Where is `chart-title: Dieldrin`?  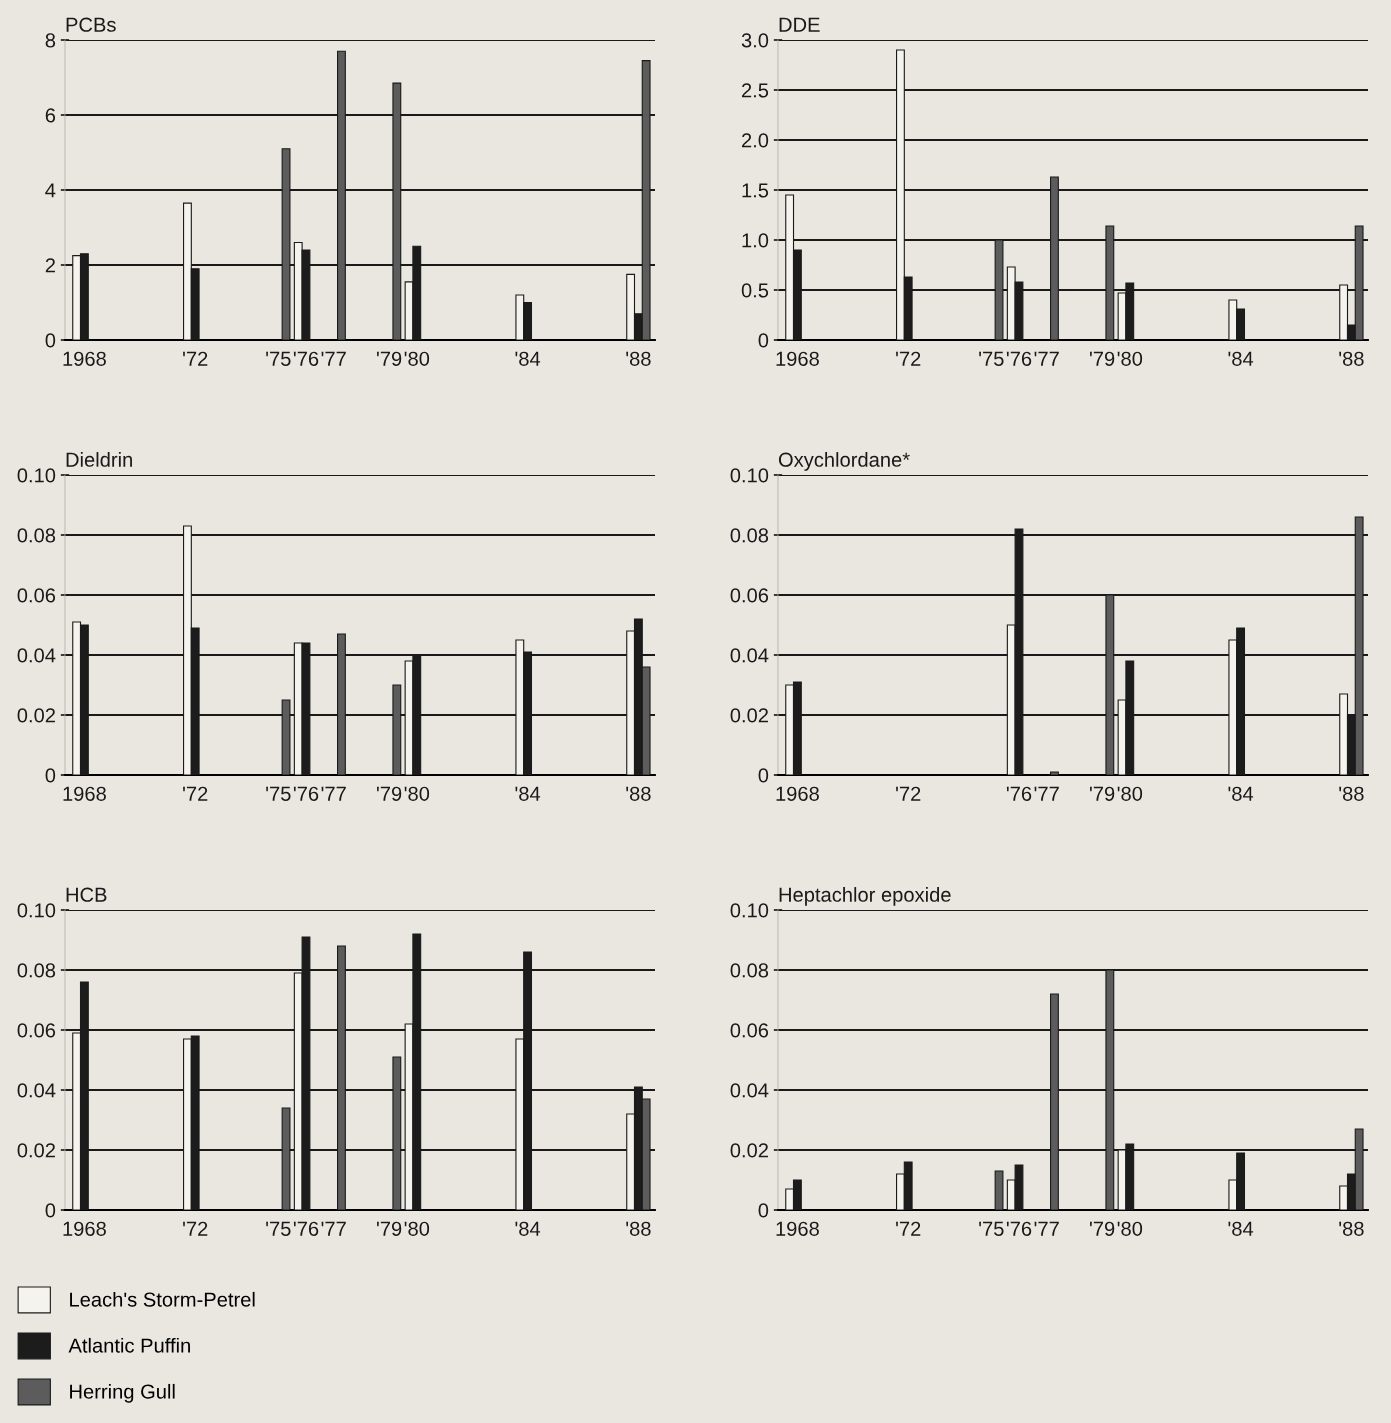 chart-title: Dieldrin is located at coordinates (99, 459).